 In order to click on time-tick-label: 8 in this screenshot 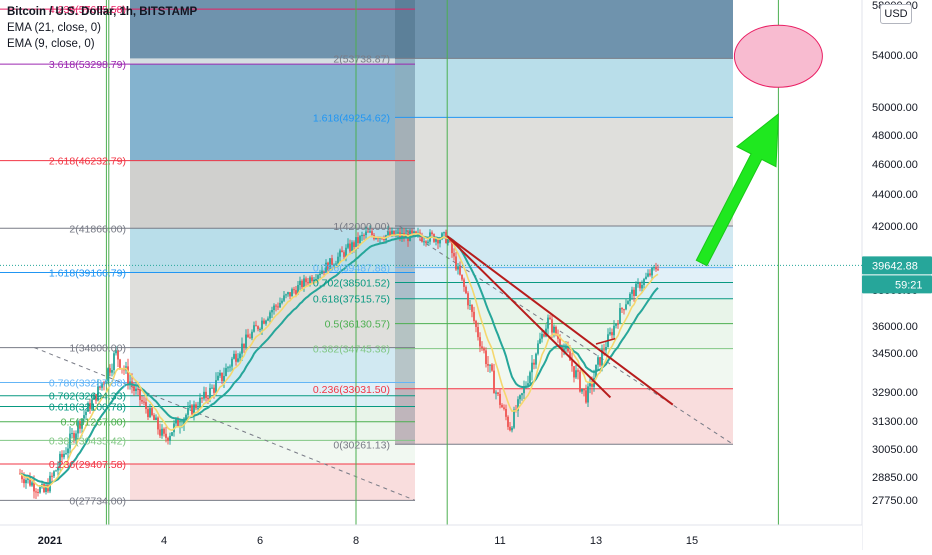, I will do `click(356, 541)`.